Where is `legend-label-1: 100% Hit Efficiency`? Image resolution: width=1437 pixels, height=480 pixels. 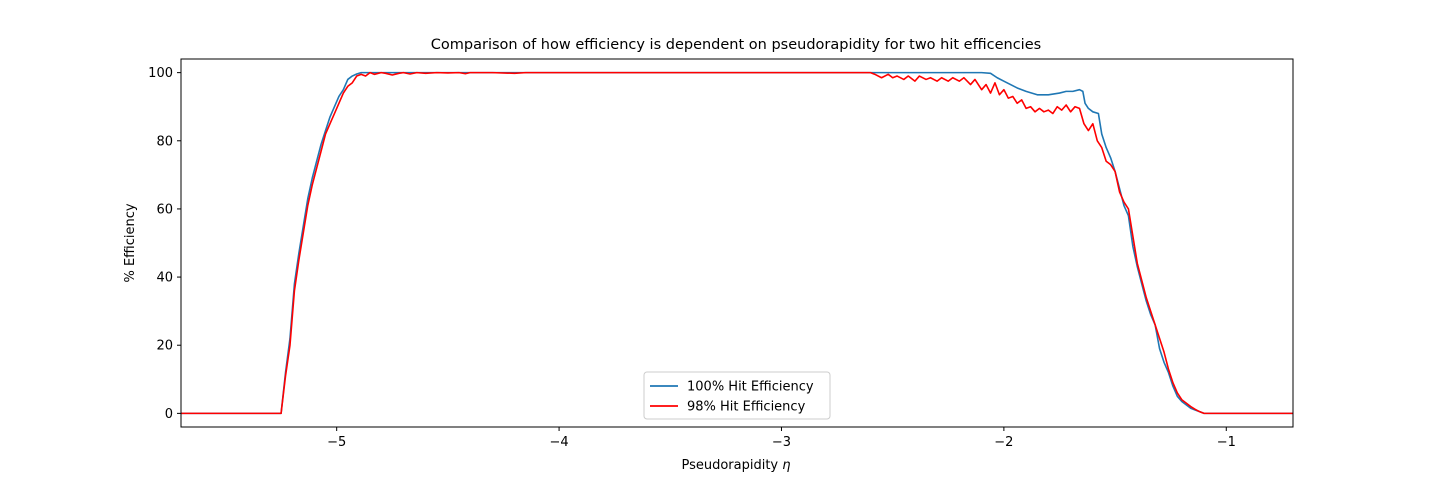 legend-label-1: 100% Hit Efficiency is located at coordinates (750, 387).